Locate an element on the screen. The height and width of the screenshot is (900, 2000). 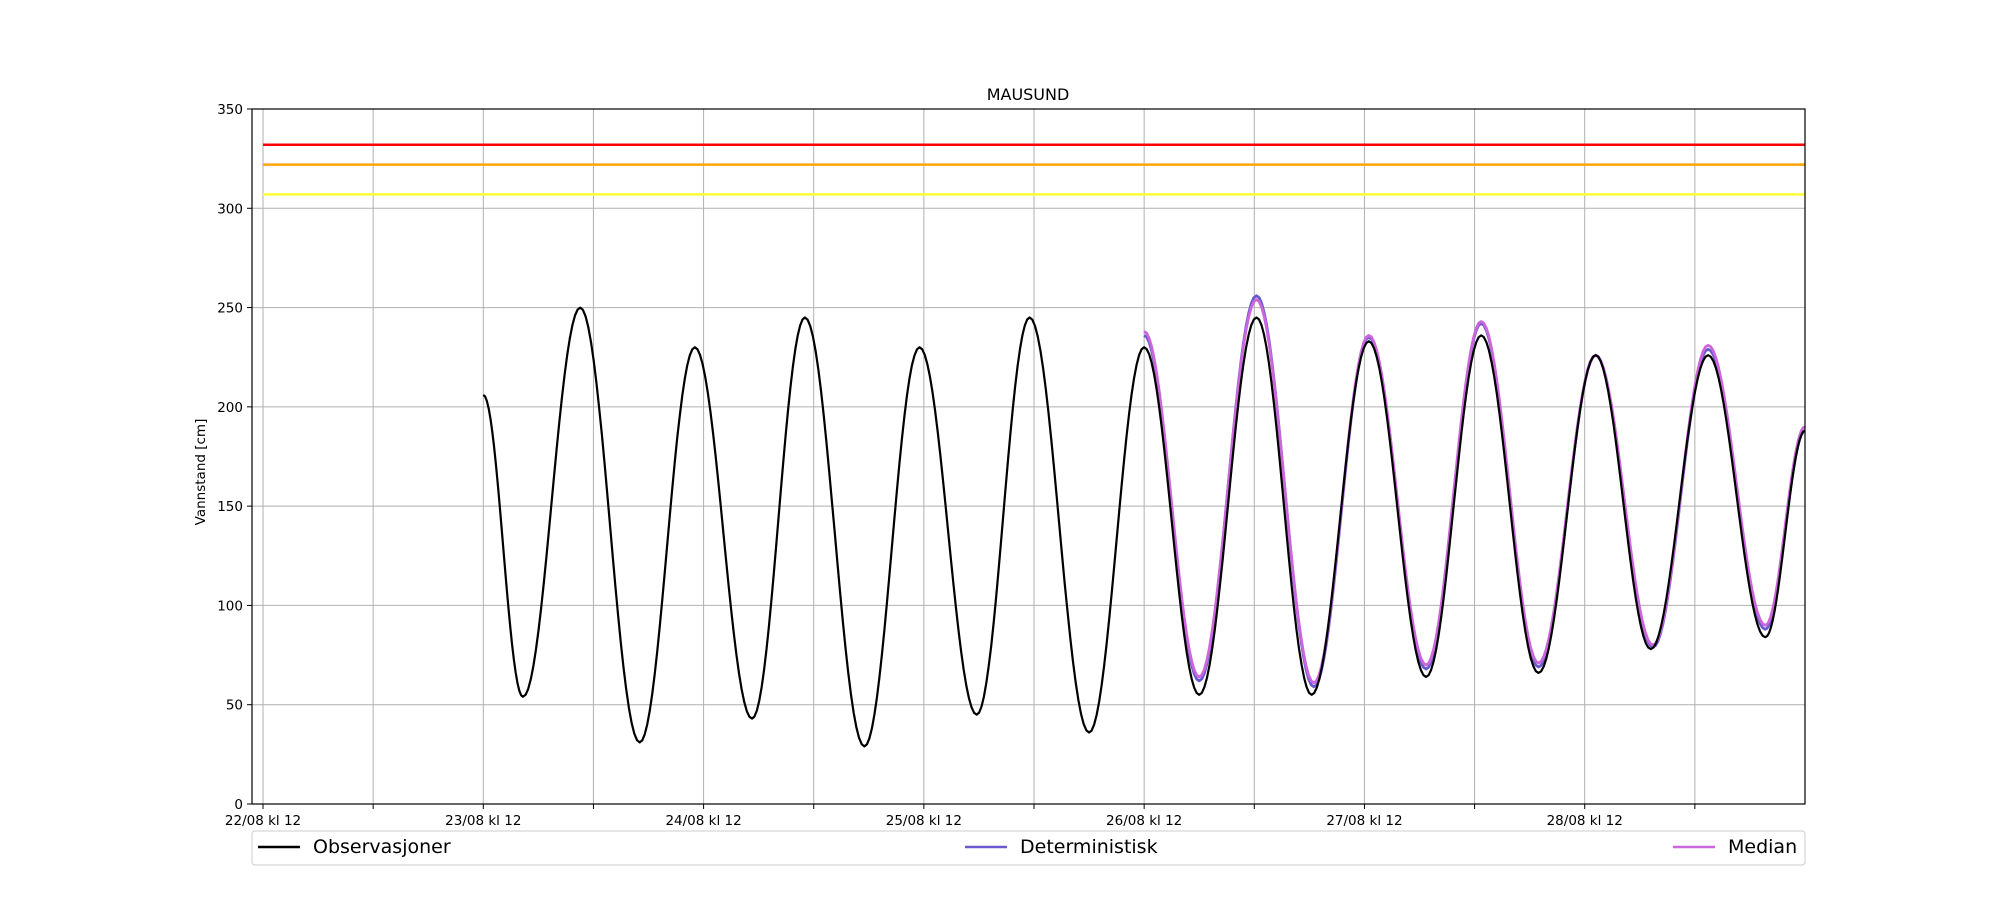
threshold-lines is located at coordinates (1034, 169).